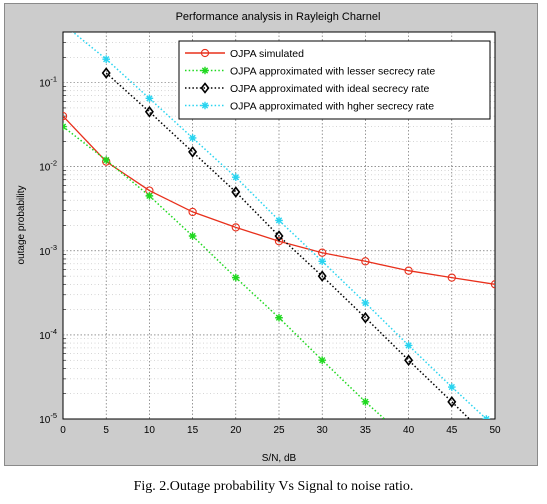 This screenshot has width=547, height=504. What do you see at coordinates (150, 430) in the screenshot?
I see `x-tick-label: 10` at bounding box center [150, 430].